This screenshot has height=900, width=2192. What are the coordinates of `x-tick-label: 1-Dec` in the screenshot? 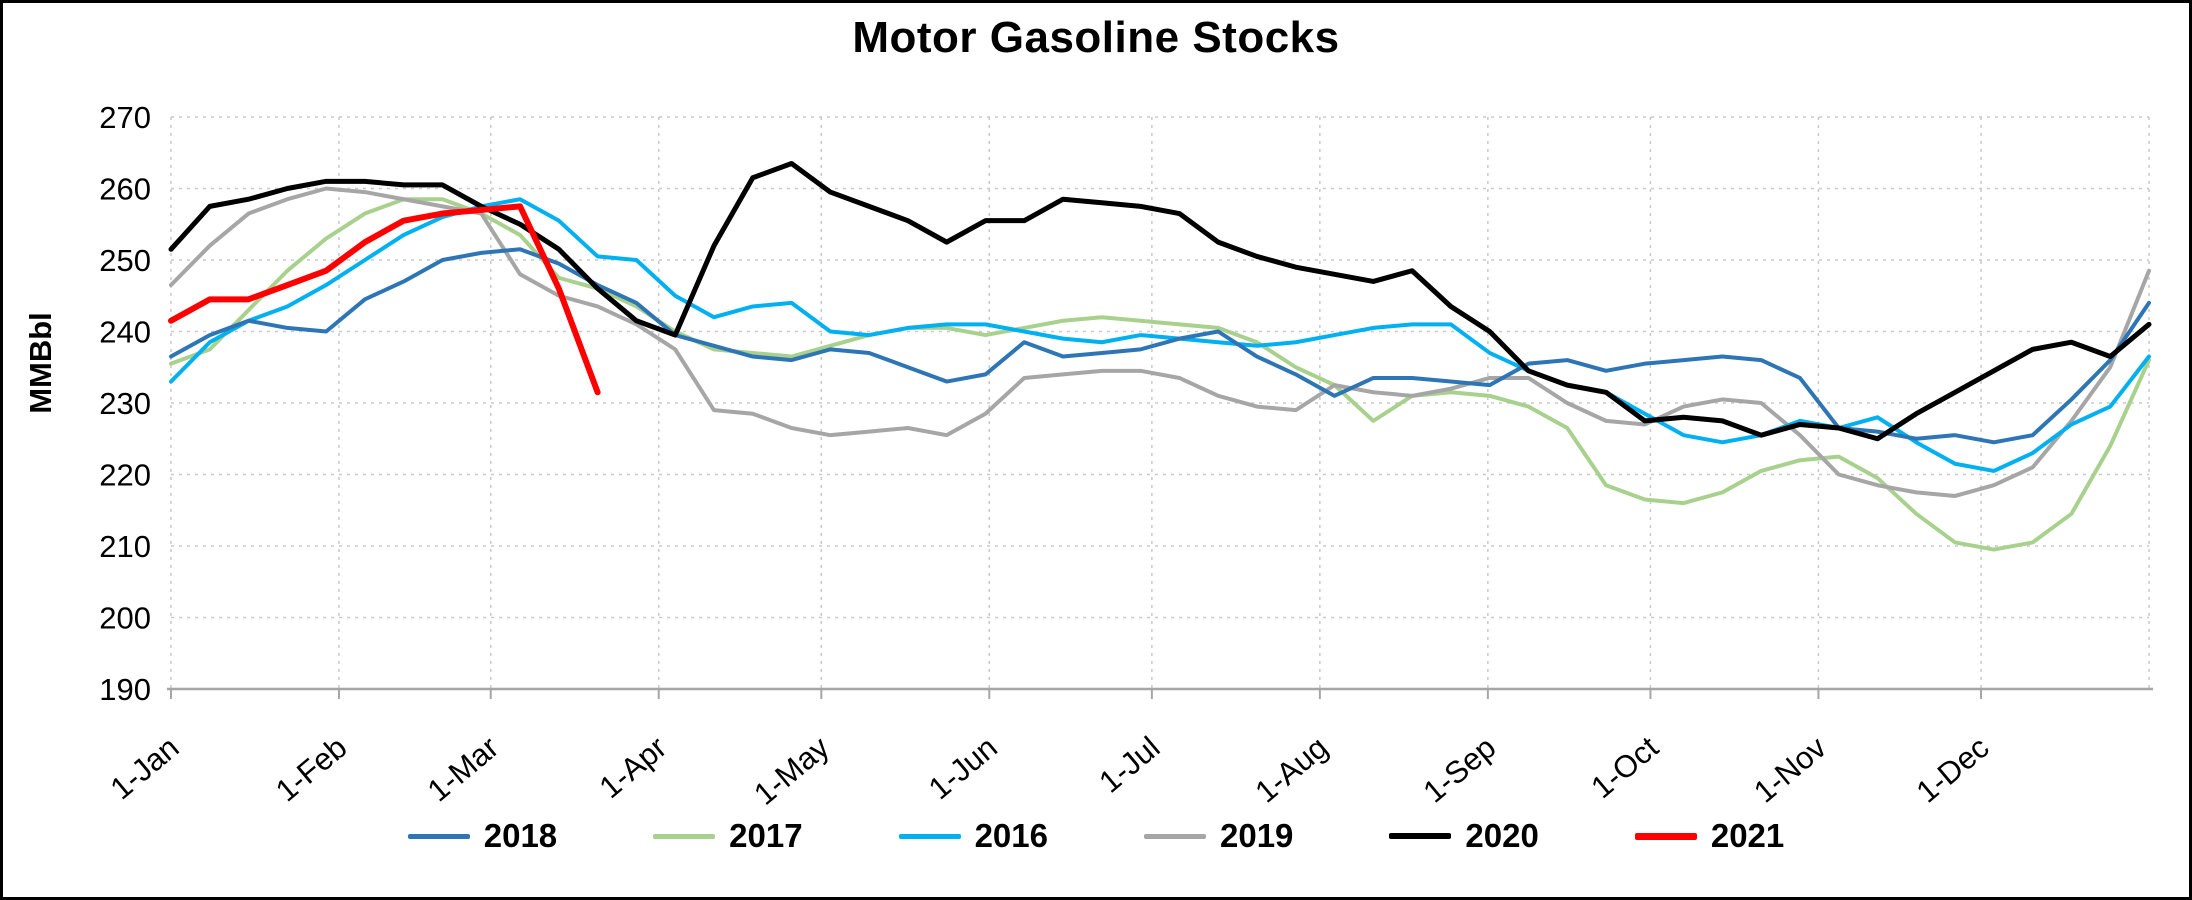 It's located at (1953, 770).